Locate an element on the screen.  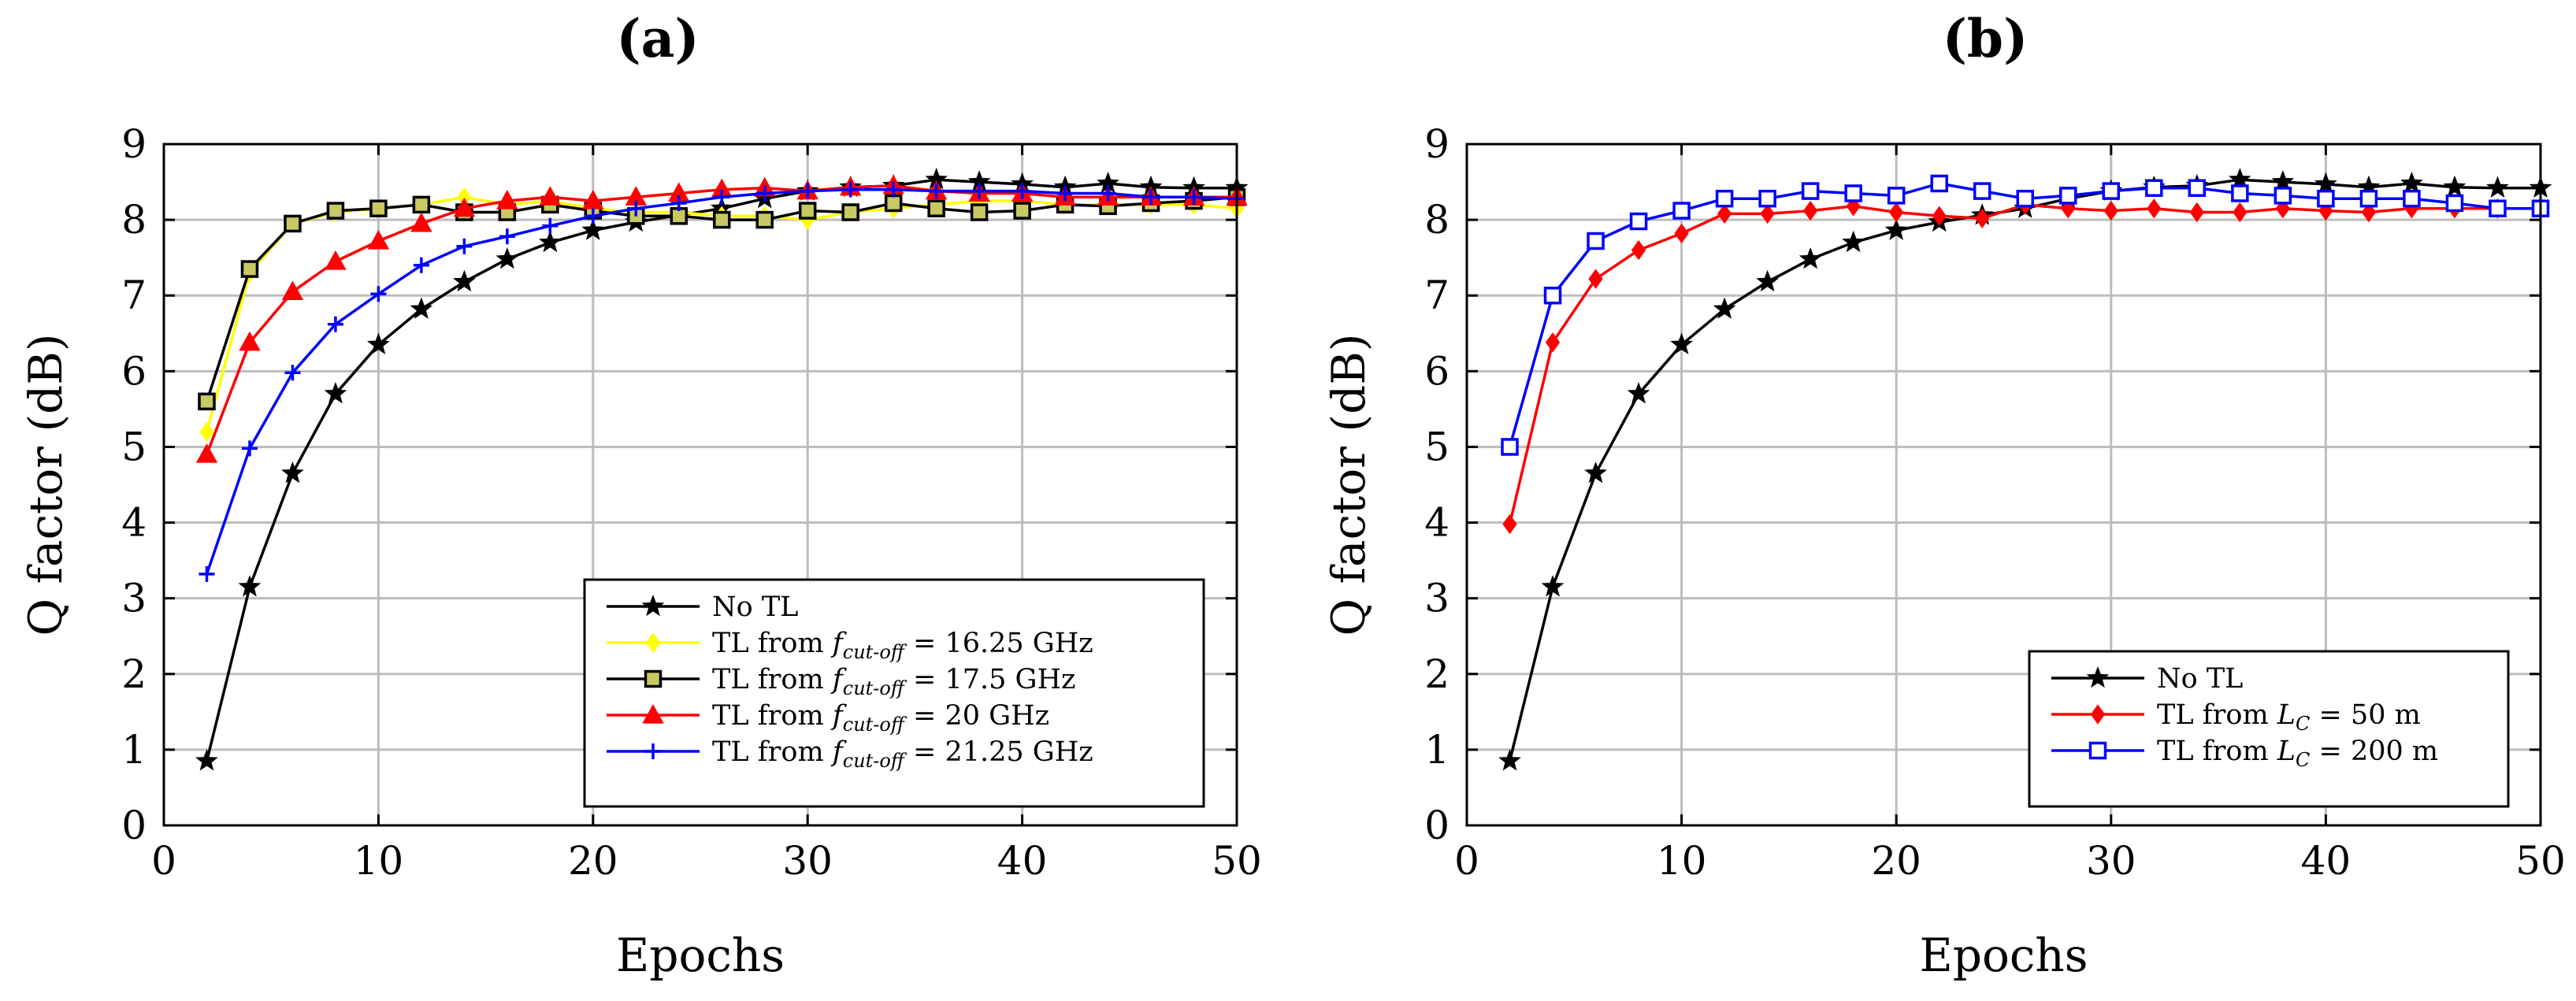
legend-item: TL from fcut-off = 20 GHz is located at coordinates (828, 718).